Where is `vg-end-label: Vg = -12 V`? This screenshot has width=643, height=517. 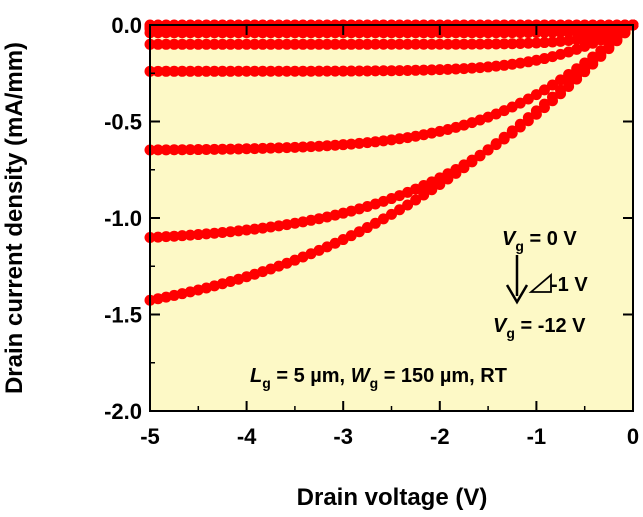
vg-end-label: Vg = -12 V is located at coordinates (539, 328).